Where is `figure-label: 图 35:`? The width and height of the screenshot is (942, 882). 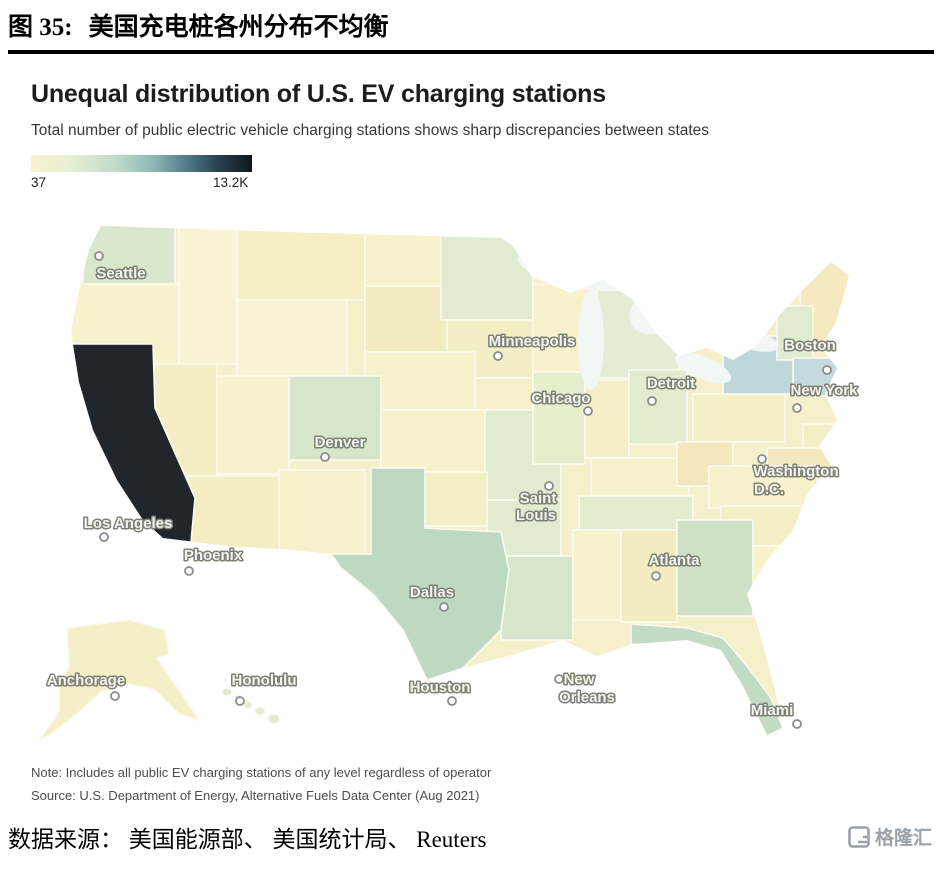
figure-label: 图 35: is located at coordinates (40, 27).